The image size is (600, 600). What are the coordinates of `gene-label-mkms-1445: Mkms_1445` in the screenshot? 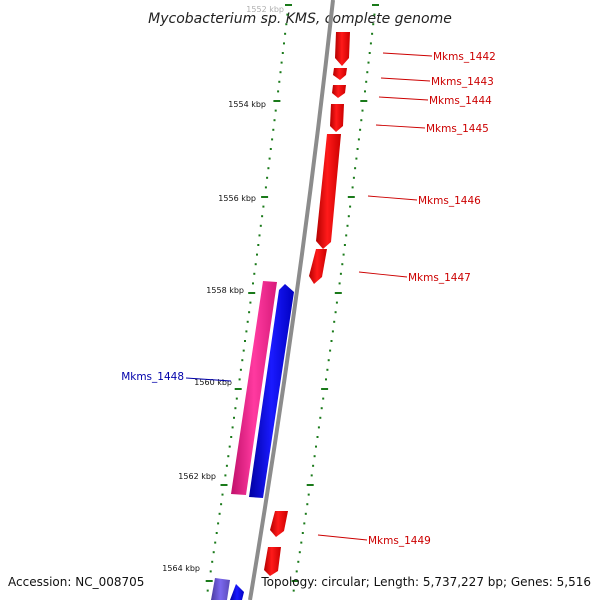 It's located at (457, 129).